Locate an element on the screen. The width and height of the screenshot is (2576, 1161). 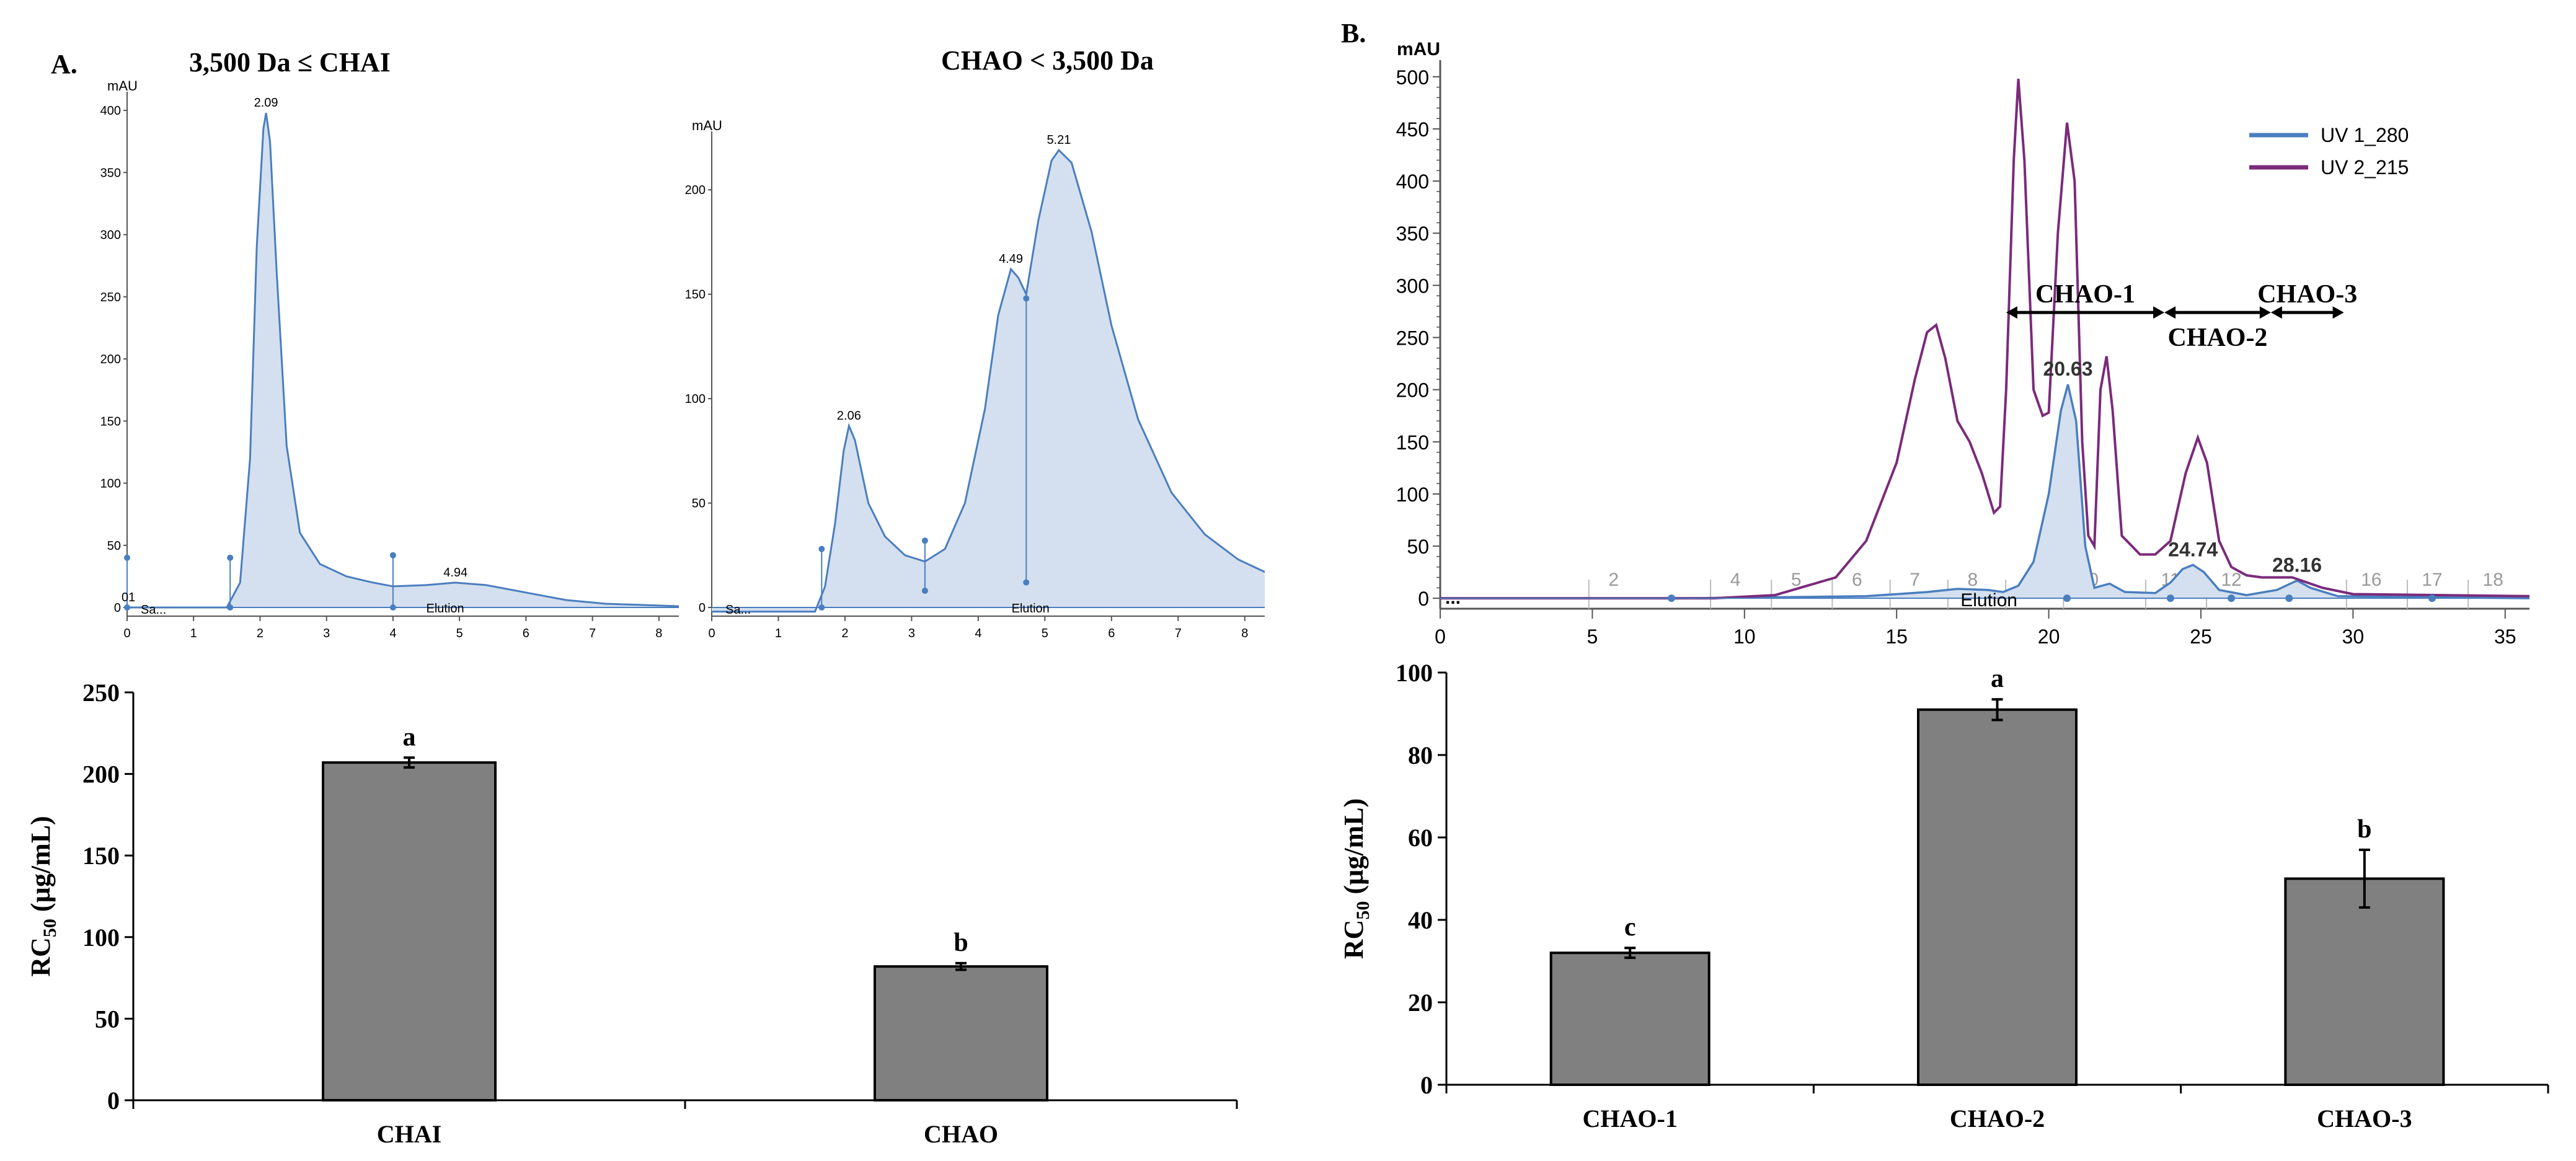
x-tick-label: 6 is located at coordinates (1111, 633).